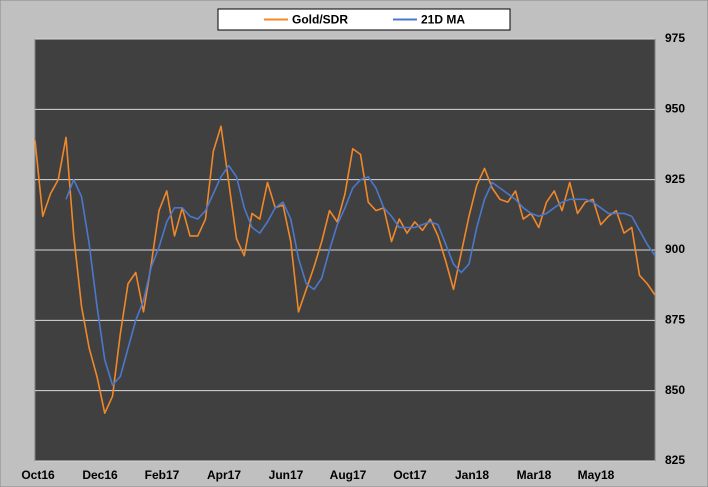  I want to click on x-tick-label: Jun17, so click(286, 475).